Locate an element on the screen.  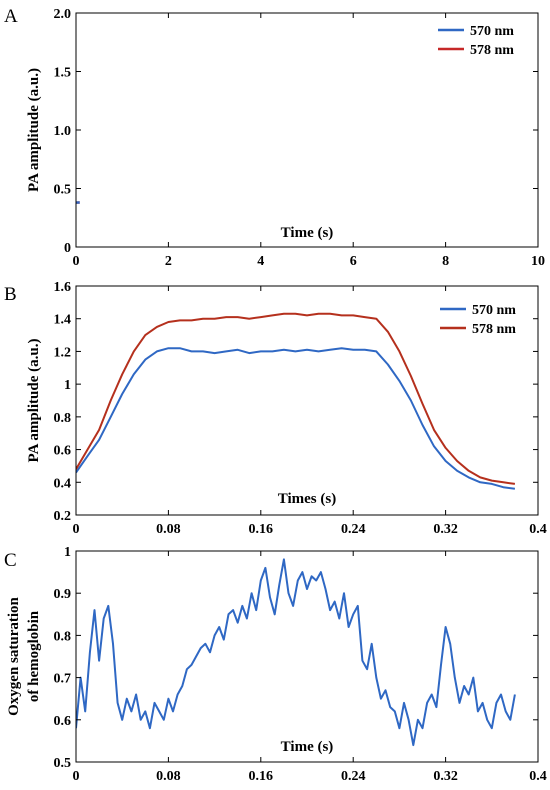
y-tick-label: 0.9 is located at coordinates (63, 594).